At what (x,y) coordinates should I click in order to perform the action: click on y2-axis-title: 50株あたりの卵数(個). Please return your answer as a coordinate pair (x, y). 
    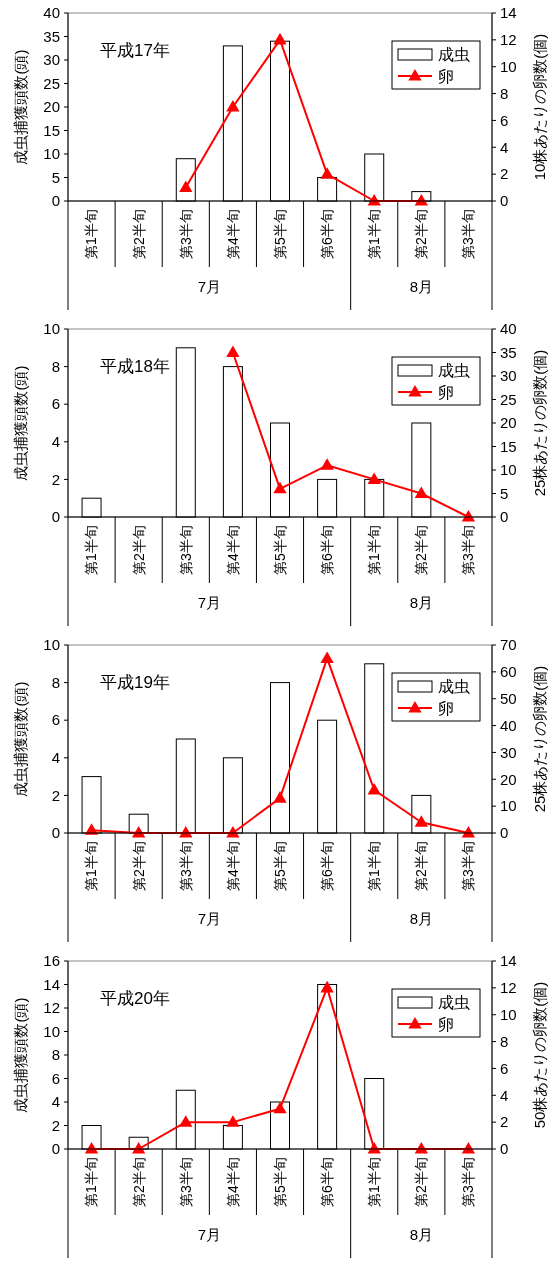
    Looking at the image, I should click on (540, 1055).